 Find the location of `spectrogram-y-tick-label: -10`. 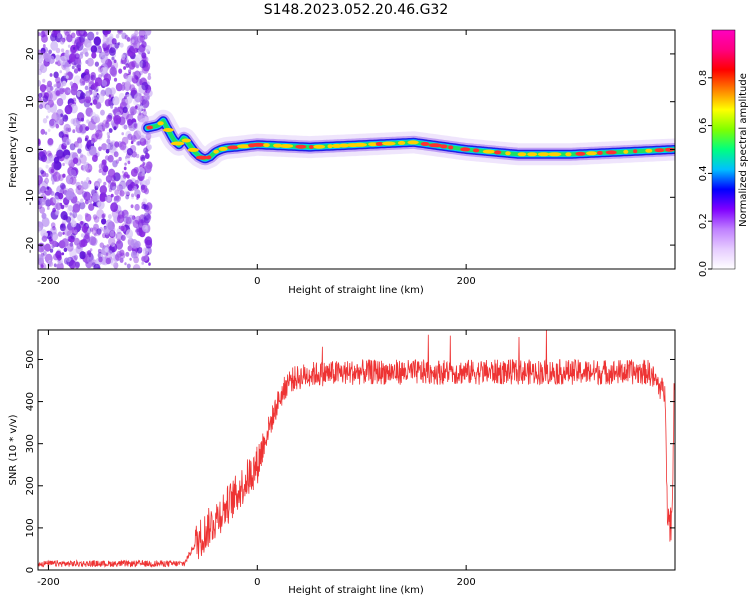

spectrogram-y-tick-label: -10 is located at coordinates (30, 197).